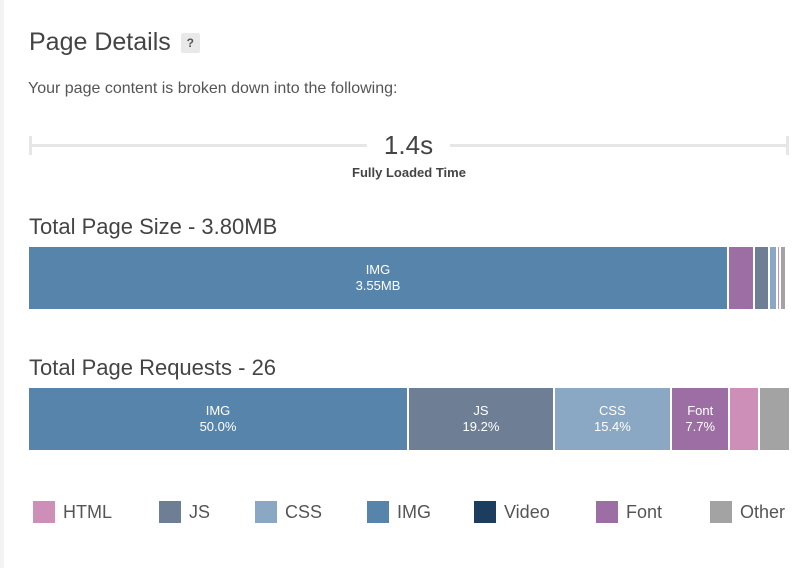 The height and width of the screenshot is (568, 811). I want to click on segment-value-label: 19.2%, so click(481, 426).